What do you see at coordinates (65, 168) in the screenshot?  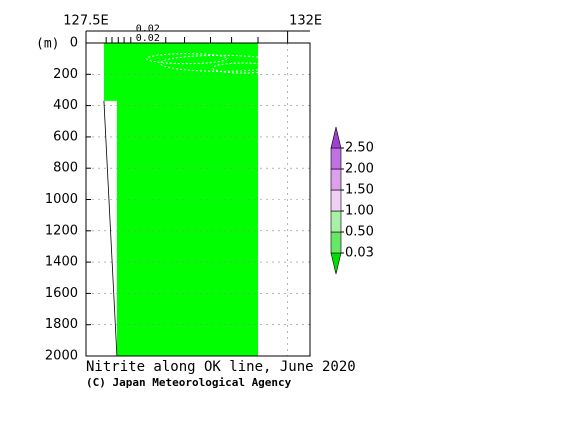 I see `y-tick-label: 800` at bounding box center [65, 168].